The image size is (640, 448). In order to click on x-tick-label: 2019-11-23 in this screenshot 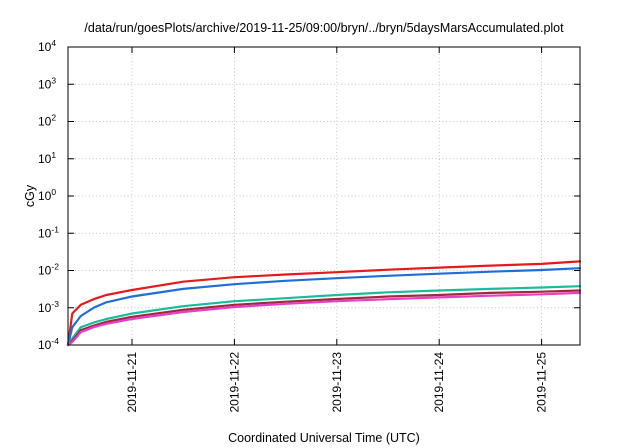, I will do `click(337, 382)`.